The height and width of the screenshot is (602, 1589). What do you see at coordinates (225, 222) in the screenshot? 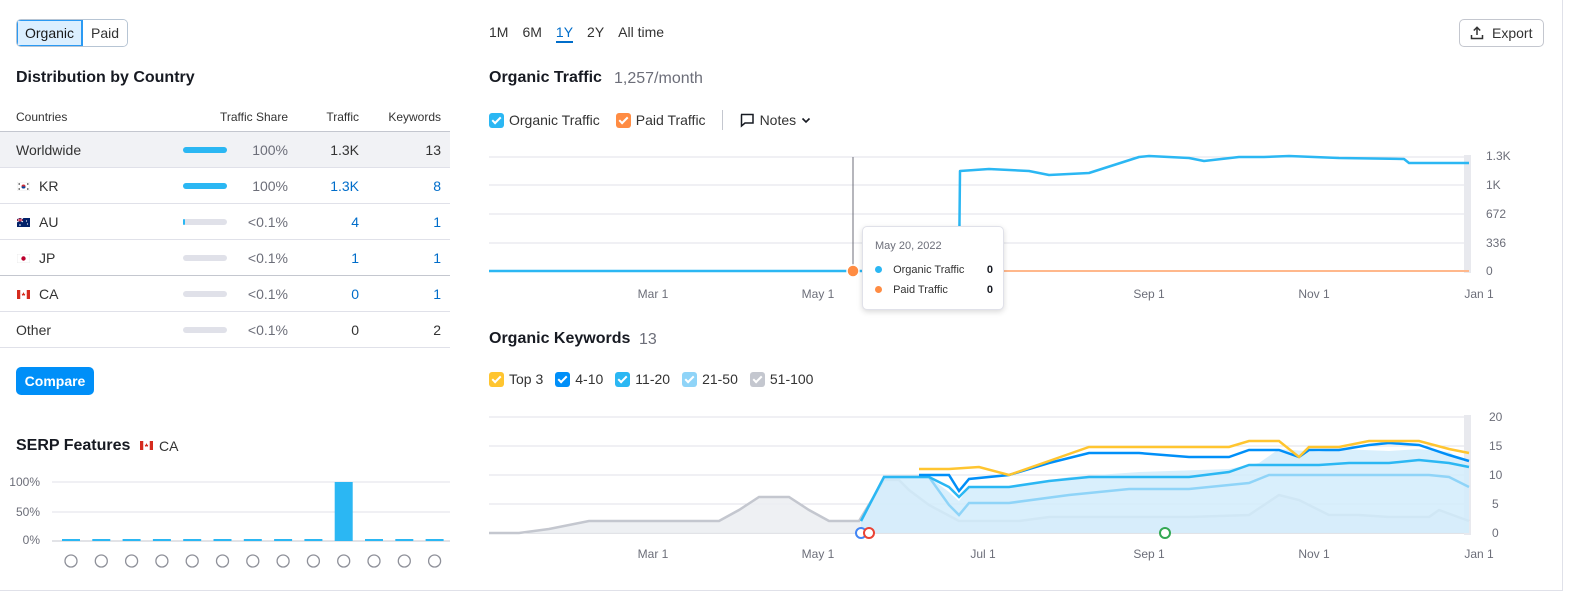
I see `table-row-au: AU <0.1% 4 1` at bounding box center [225, 222].